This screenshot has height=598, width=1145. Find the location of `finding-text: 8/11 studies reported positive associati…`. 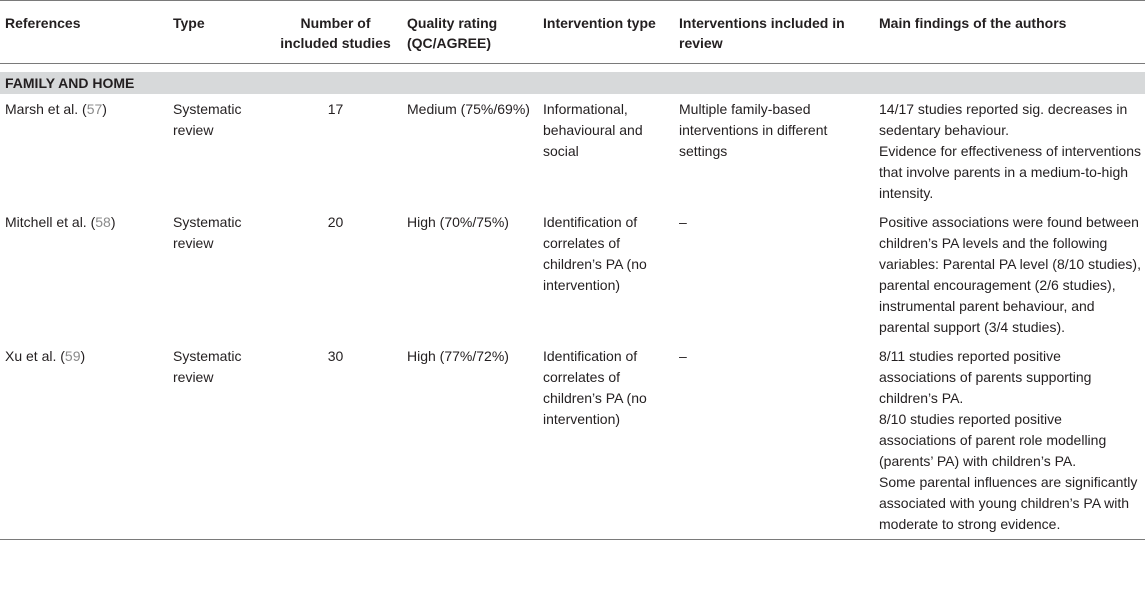

finding-text: 8/11 studies reported positive associati… is located at coordinates (985, 377).